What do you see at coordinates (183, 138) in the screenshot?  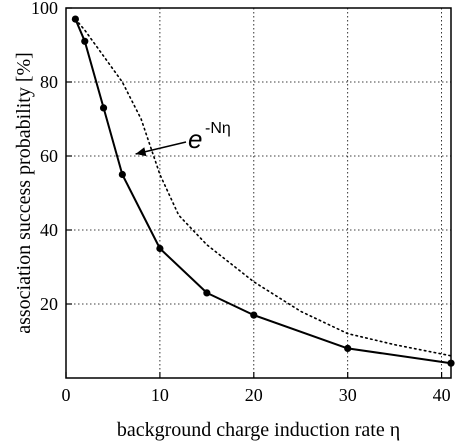 I see `exponential-annotation: e -Nη` at bounding box center [183, 138].